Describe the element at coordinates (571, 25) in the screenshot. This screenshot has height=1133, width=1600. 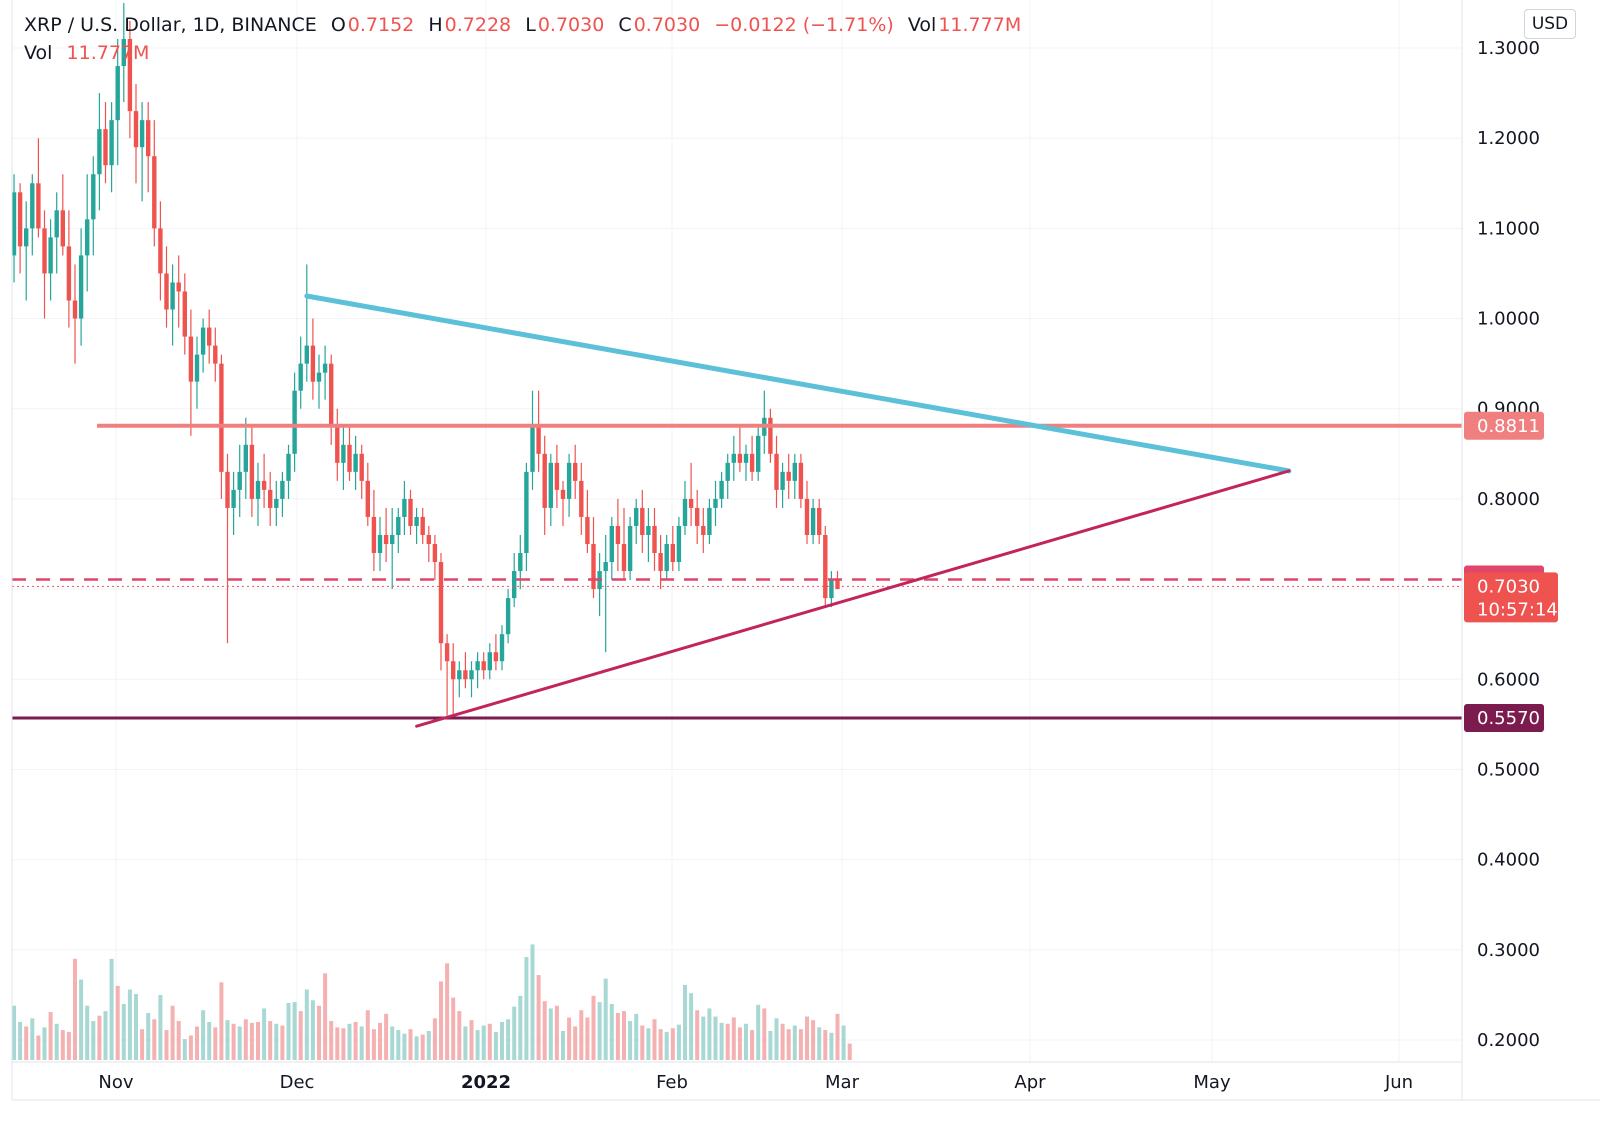
I see `low-value: 0.7030` at that location.